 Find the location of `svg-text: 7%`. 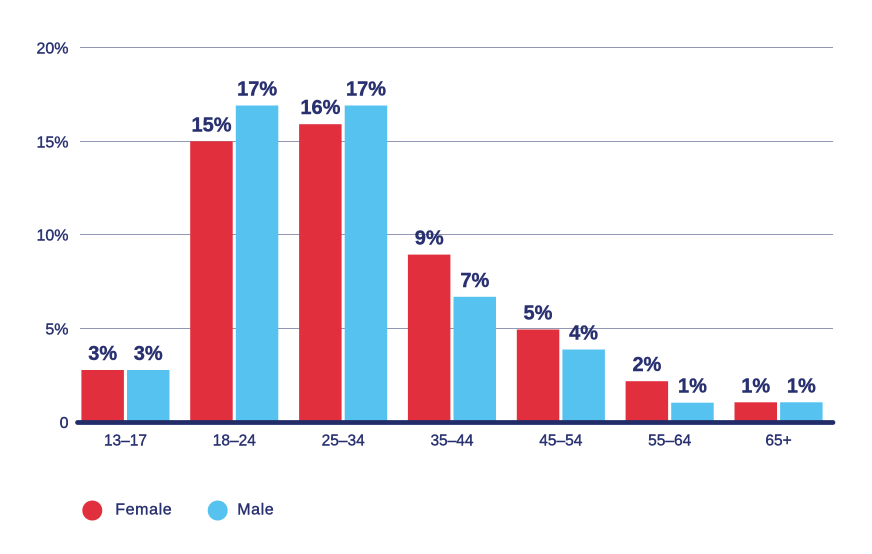

svg-text: 7% is located at coordinates (474, 281).